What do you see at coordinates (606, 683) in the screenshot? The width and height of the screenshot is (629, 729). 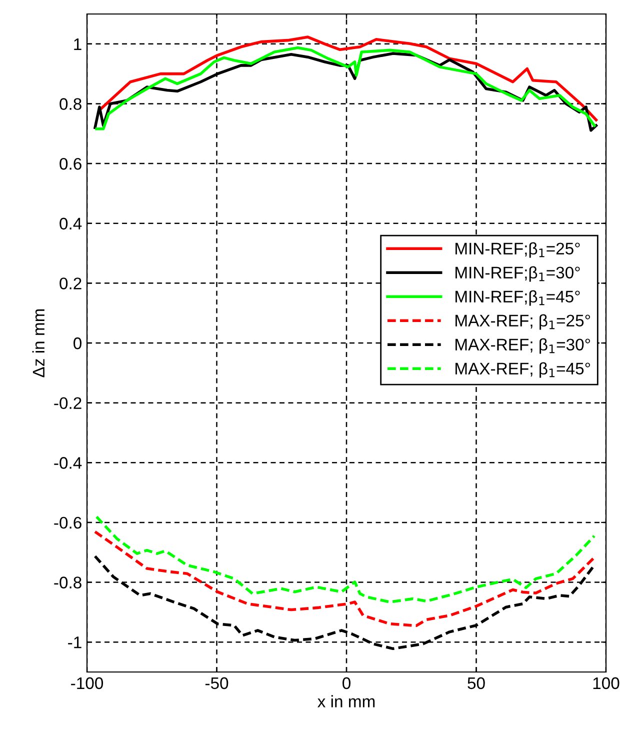 I see `x-tick-label: 100` at bounding box center [606, 683].